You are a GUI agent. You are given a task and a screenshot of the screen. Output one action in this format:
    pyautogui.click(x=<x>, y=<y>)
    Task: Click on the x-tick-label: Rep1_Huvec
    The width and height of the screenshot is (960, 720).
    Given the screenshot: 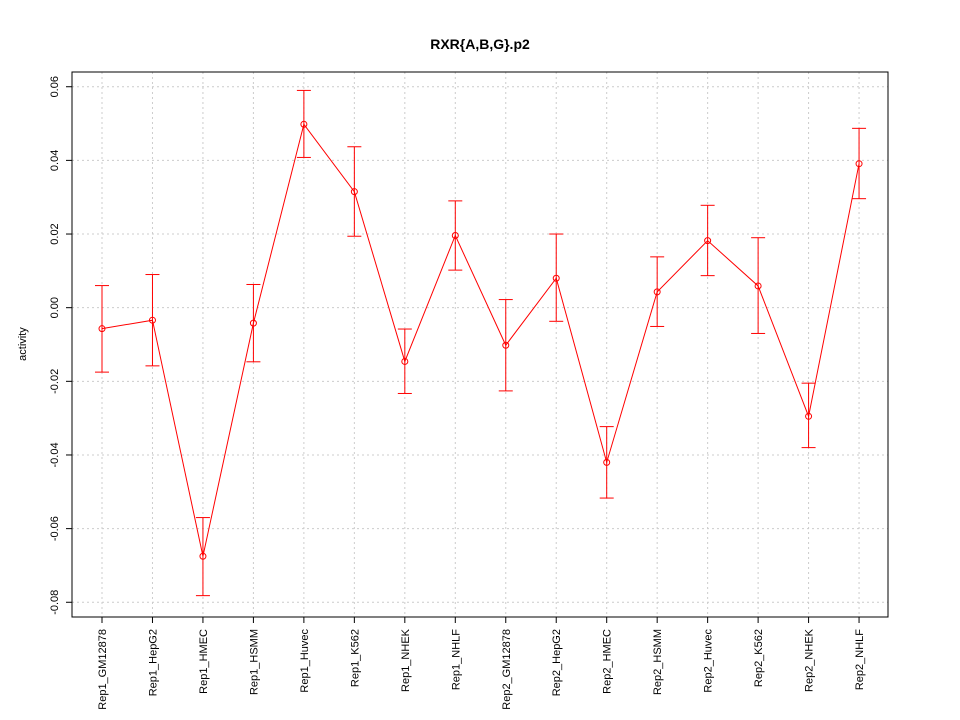 What is the action you would take?
    pyautogui.click(x=305, y=661)
    